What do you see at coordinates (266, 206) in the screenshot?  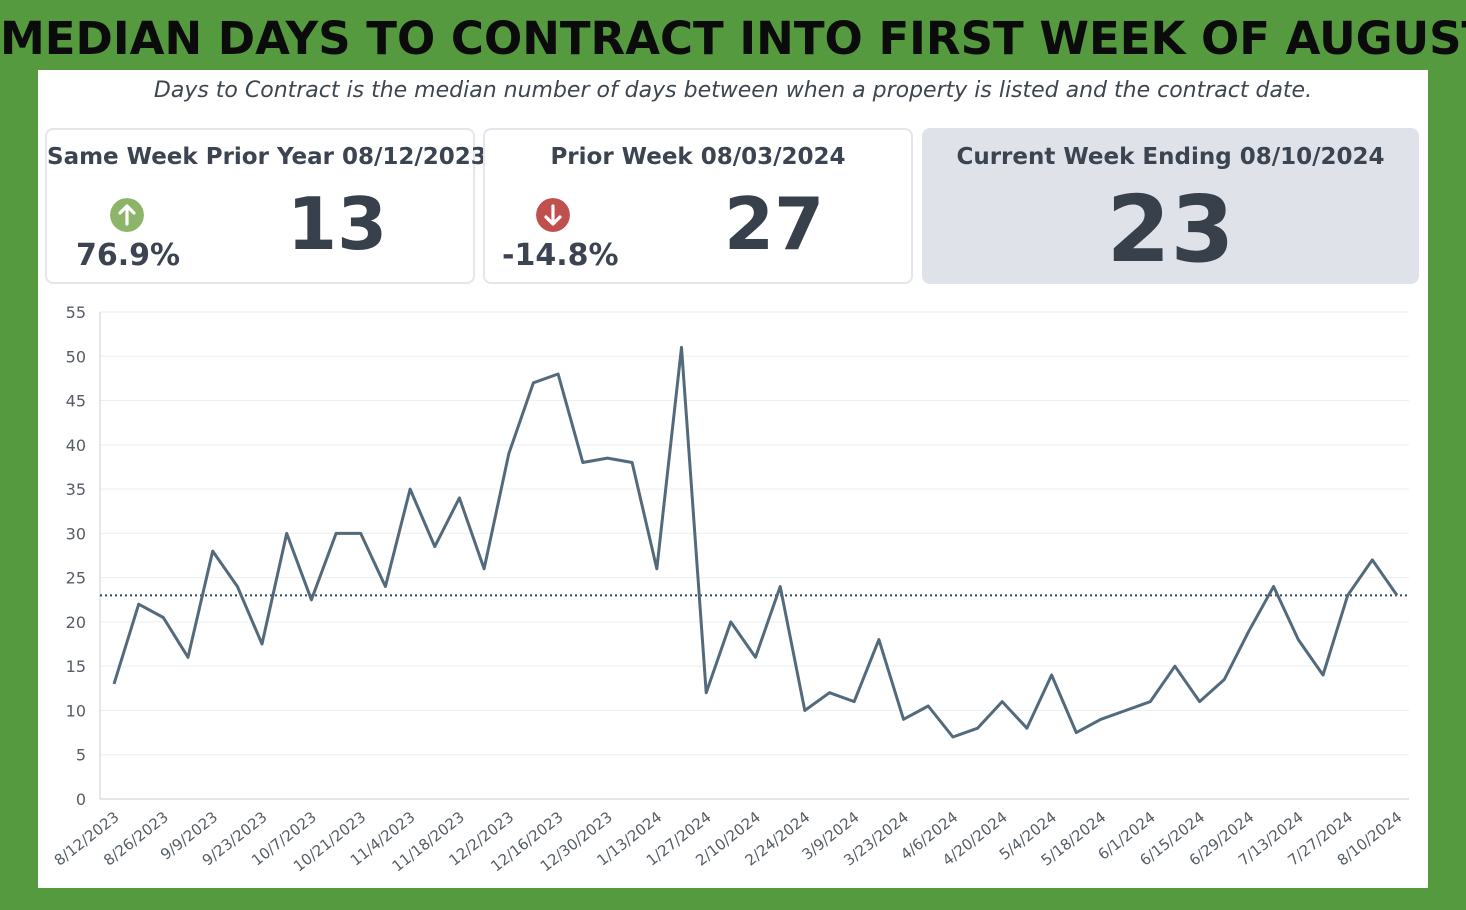 I see `card-prior-year: Same Week Prior Year 08/12/2023 76.9% 13` at bounding box center [266, 206].